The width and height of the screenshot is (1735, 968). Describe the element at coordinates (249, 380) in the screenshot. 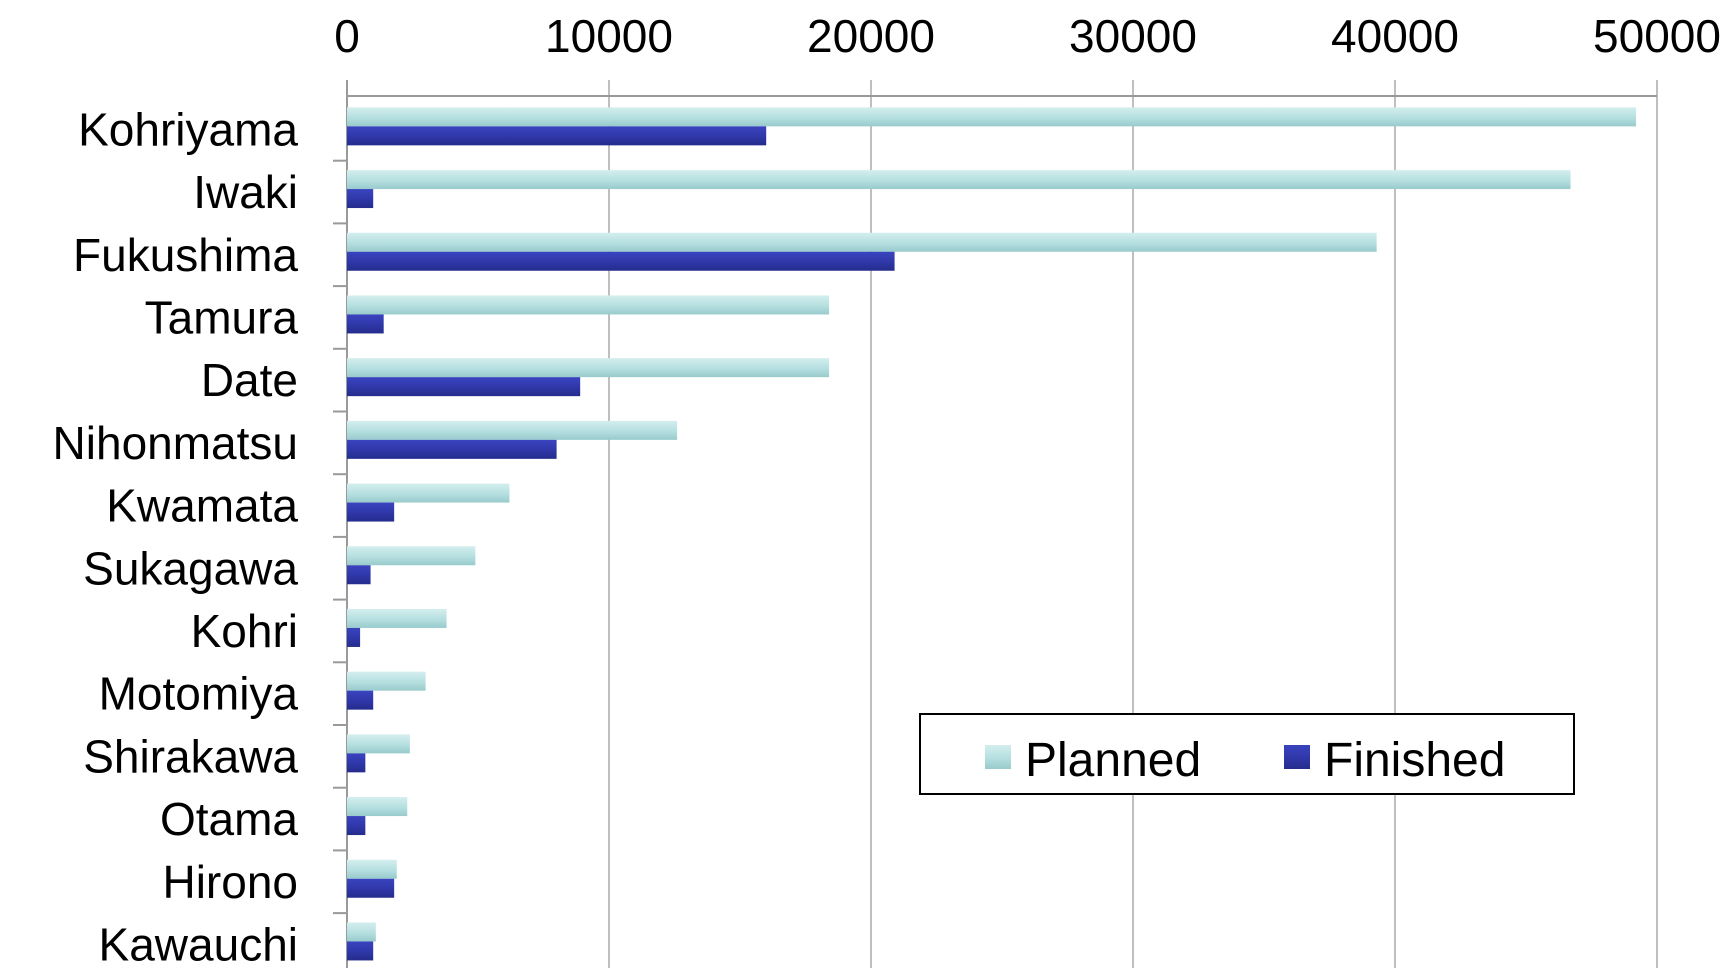

I see `category-label: Date` at that location.